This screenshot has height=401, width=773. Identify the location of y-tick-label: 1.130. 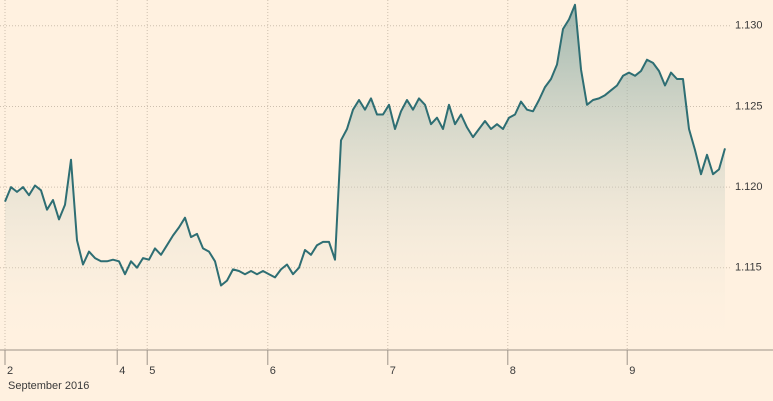
(749, 26).